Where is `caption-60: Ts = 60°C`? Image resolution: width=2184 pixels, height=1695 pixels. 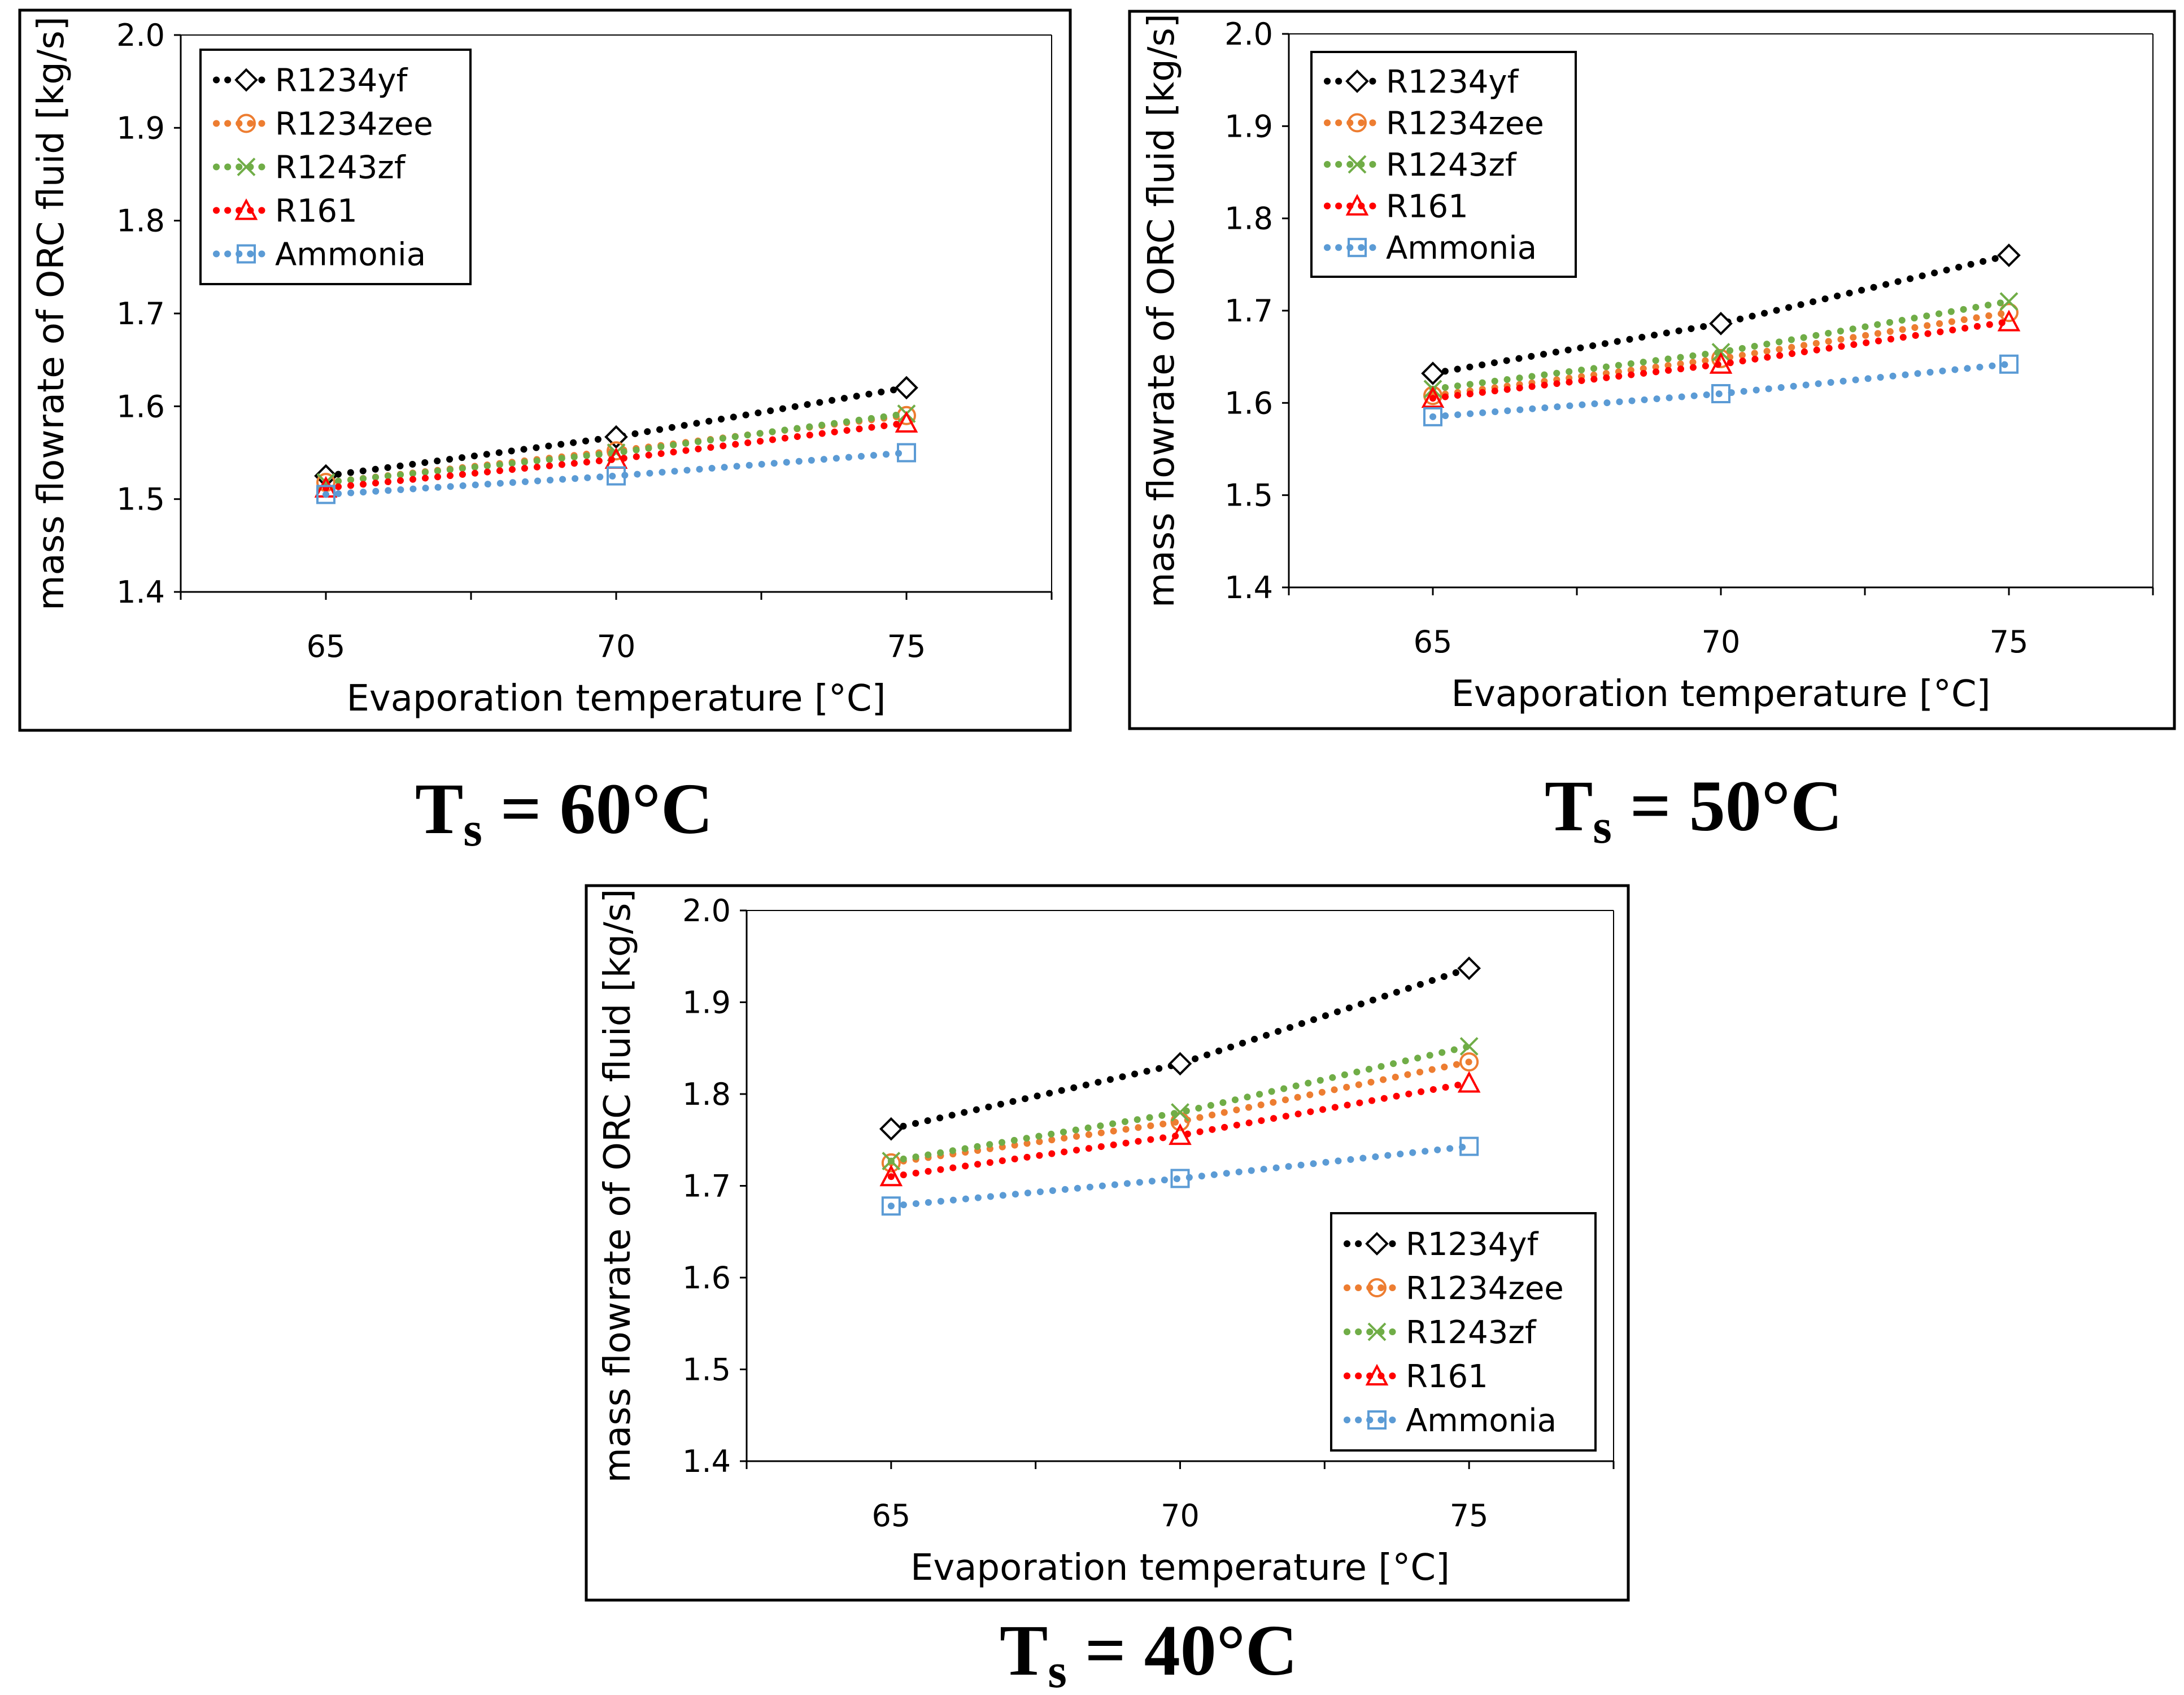 caption-60: Ts = 60°C is located at coordinates (564, 813).